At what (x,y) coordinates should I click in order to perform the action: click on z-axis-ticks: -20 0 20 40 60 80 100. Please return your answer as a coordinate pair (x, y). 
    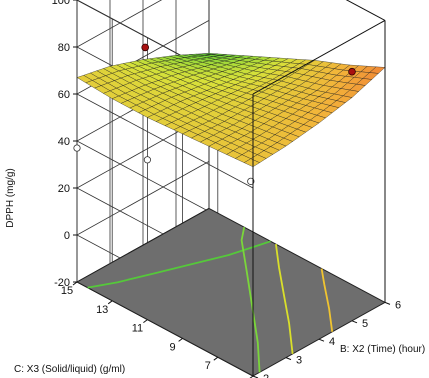
    Looking at the image, I should click on (64, 144).